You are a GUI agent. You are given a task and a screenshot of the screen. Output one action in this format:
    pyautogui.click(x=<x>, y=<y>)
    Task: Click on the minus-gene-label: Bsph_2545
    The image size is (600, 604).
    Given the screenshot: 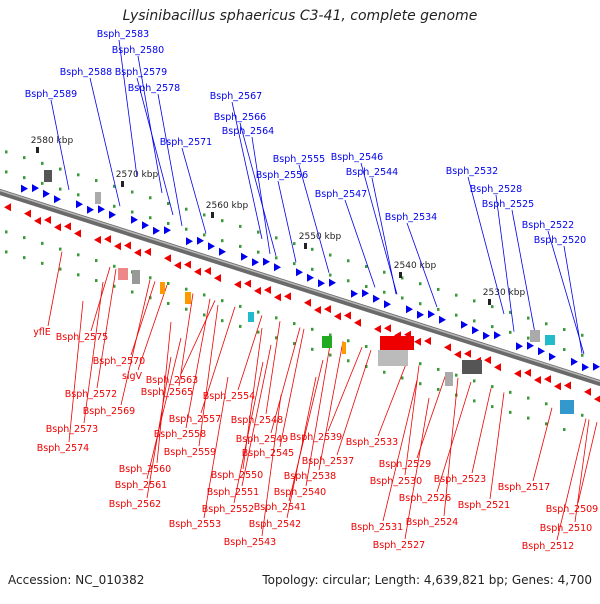 What is the action you would take?
    pyautogui.click(x=268, y=453)
    